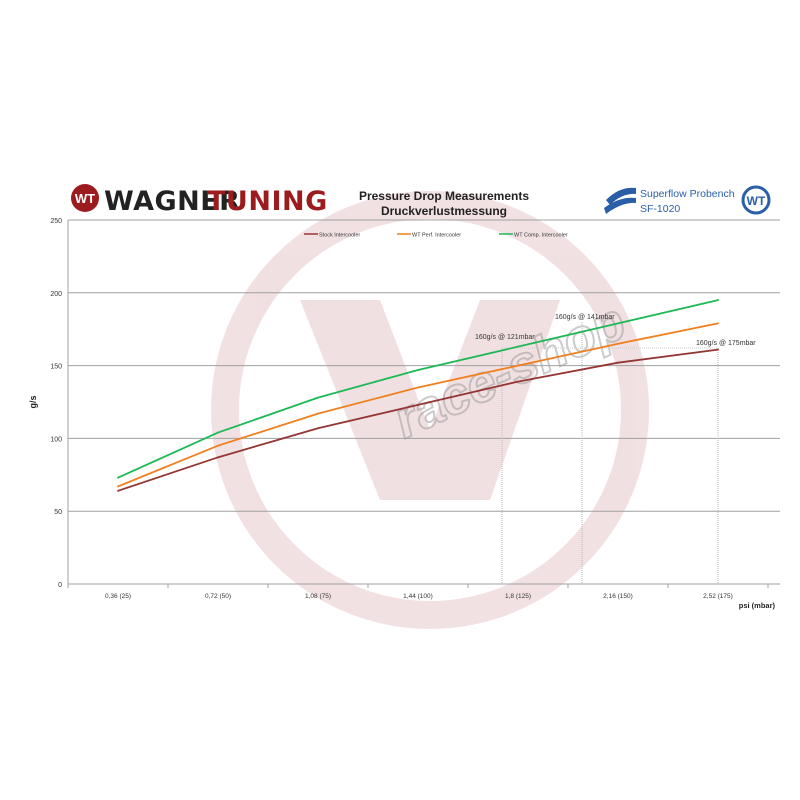 Image resolution: width=800 pixels, height=800 pixels. What do you see at coordinates (418, 596) in the screenshot?
I see `x-tick-label: 1,44 (100)` at bounding box center [418, 596].